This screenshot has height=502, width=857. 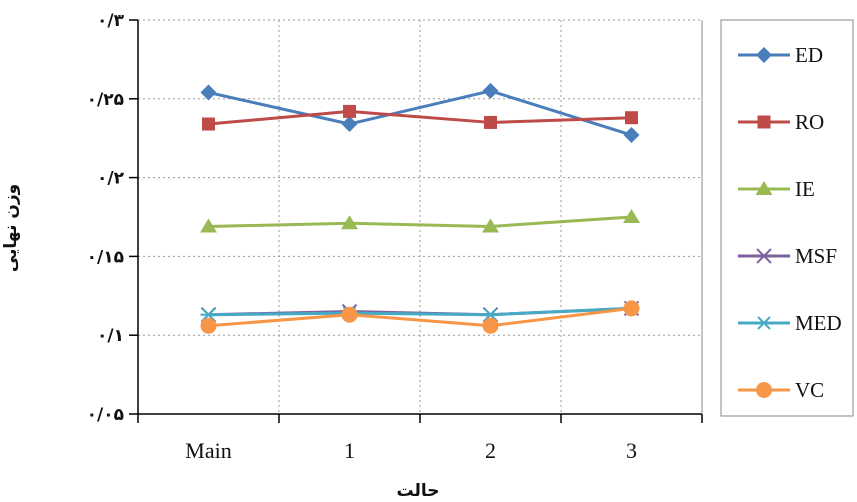 What do you see at coordinates (809, 122) in the screenshot?
I see `legend-label-ro: RO` at bounding box center [809, 122].